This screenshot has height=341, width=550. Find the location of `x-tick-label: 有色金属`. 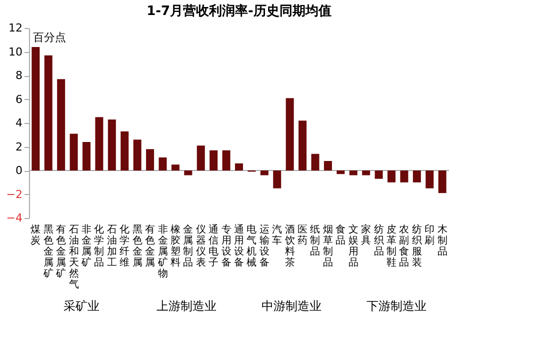

x-tick-label: 有色金属 is located at coordinates (150, 246).